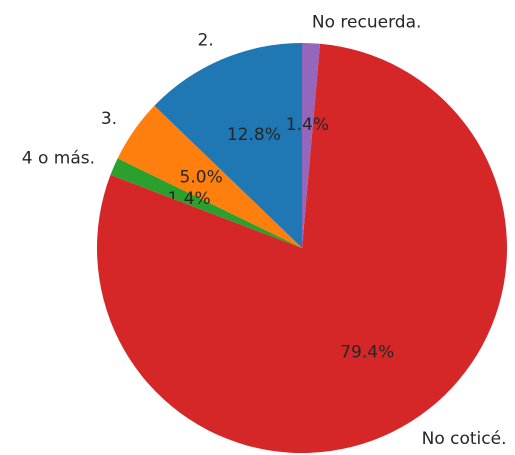 The height and width of the screenshot is (455, 515). What do you see at coordinates (367, 352) in the screenshot?
I see `value-label: 79.4%` at bounding box center [367, 352].